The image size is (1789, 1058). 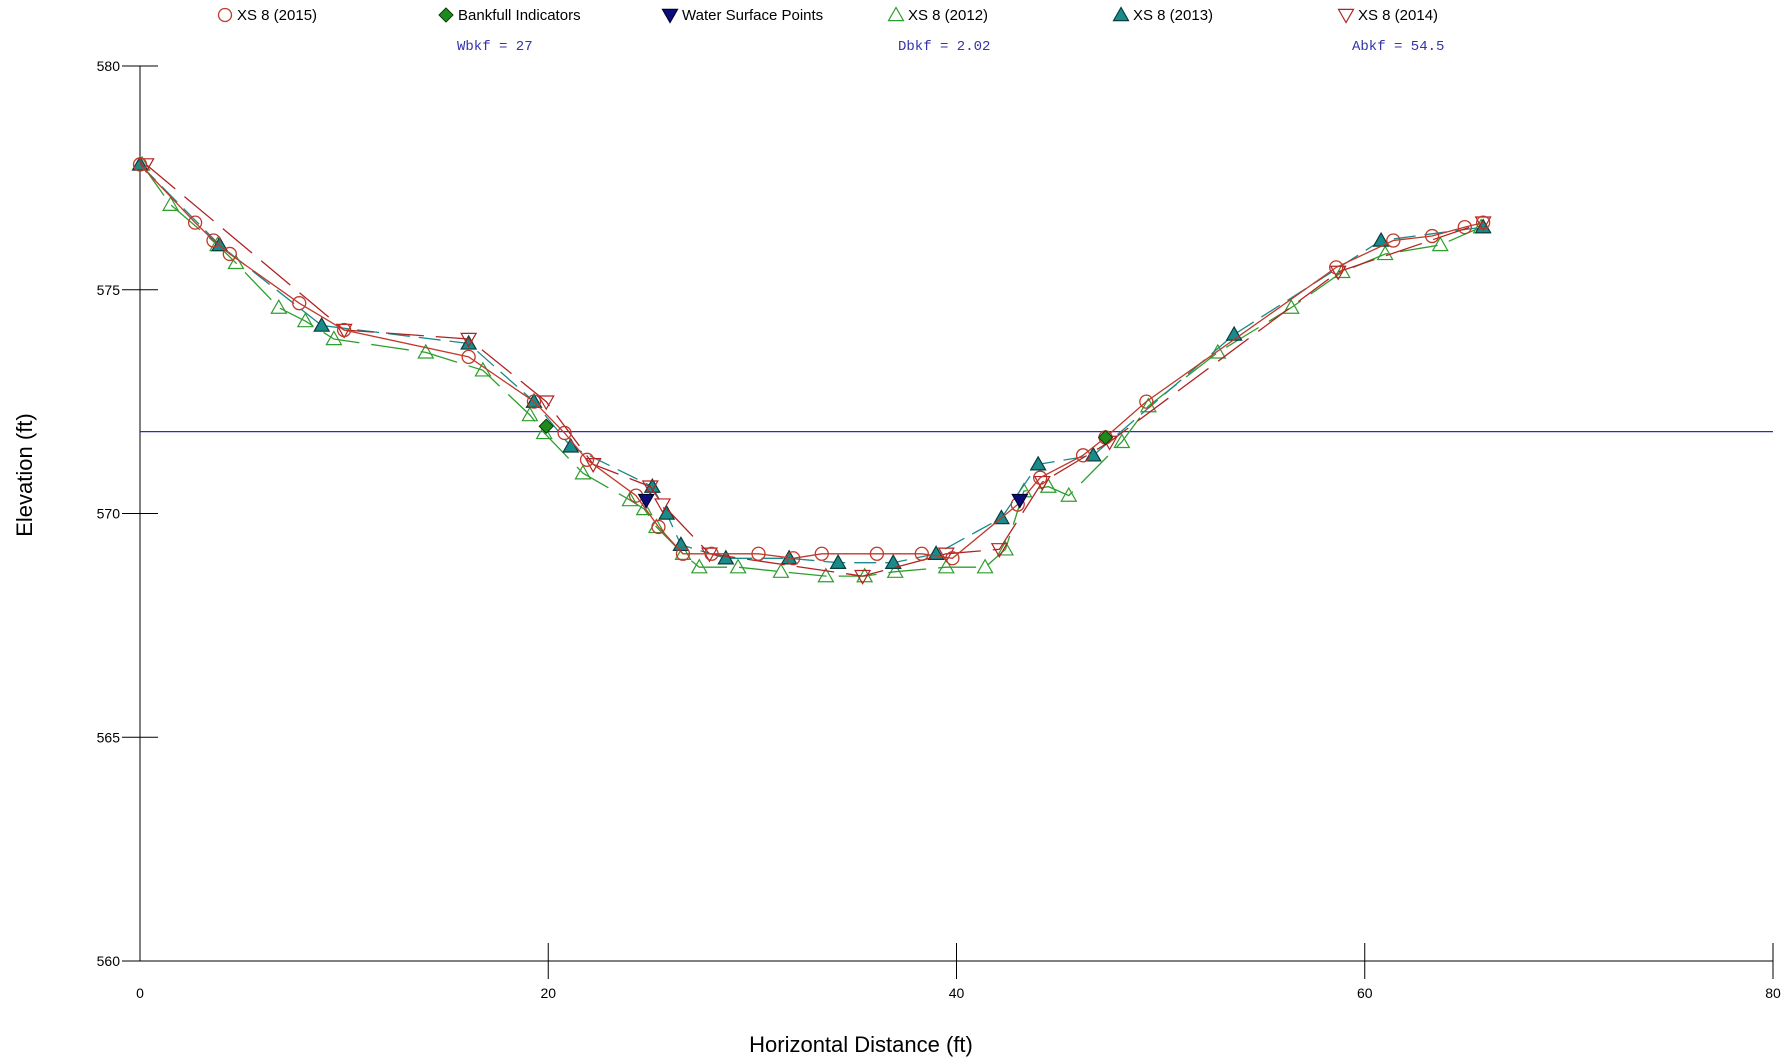 What do you see at coordinates (277, 15) in the screenshot?
I see `legend-label: XS 8 (2015)` at bounding box center [277, 15].